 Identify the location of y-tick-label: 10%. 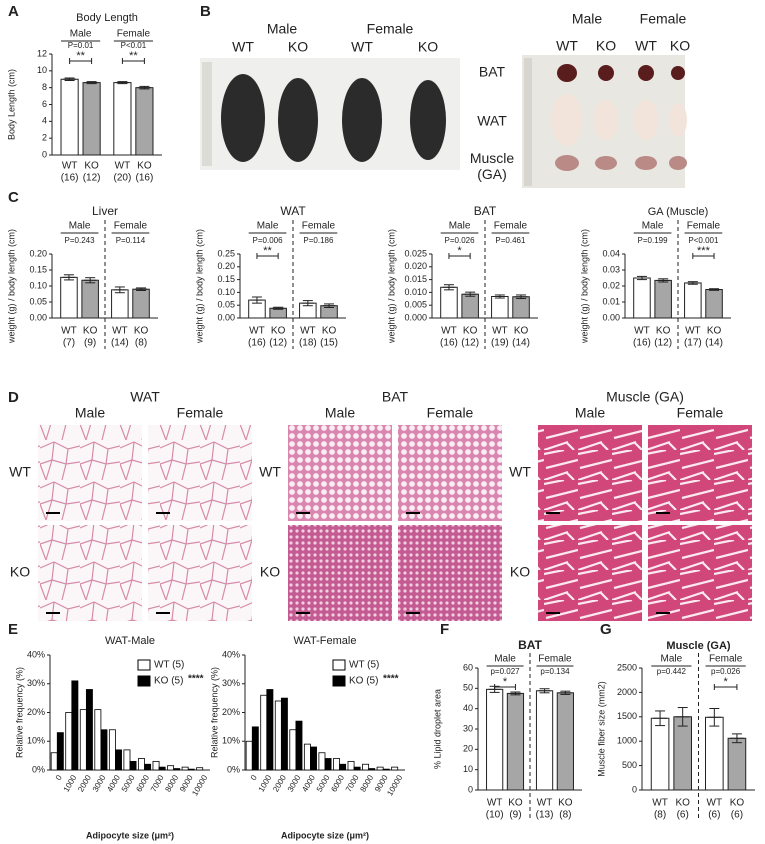
(36, 741).